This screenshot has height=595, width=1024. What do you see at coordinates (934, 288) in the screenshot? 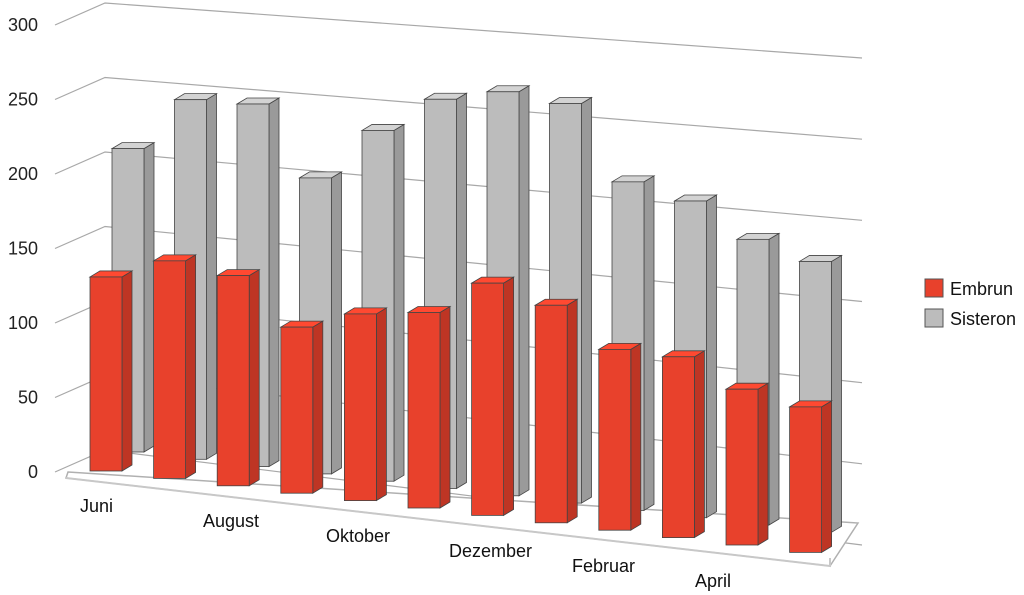
I see `legend-swatch-embrun` at bounding box center [934, 288].